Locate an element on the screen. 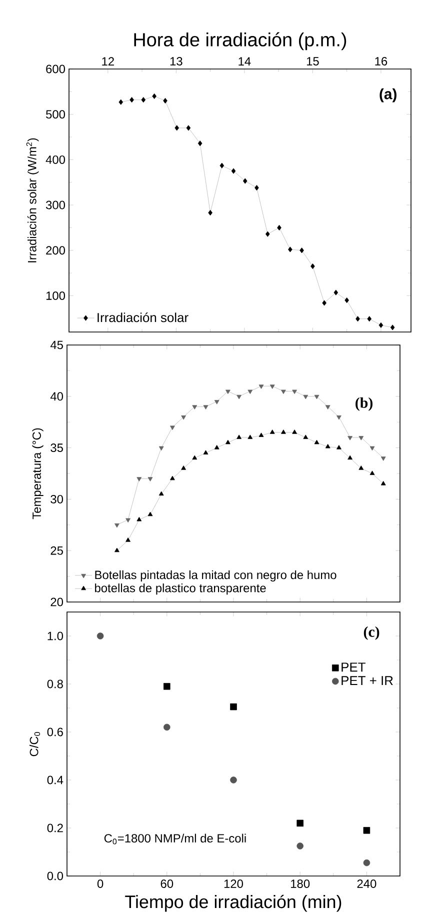  y-tick-label: 600 is located at coordinates (56, 69).